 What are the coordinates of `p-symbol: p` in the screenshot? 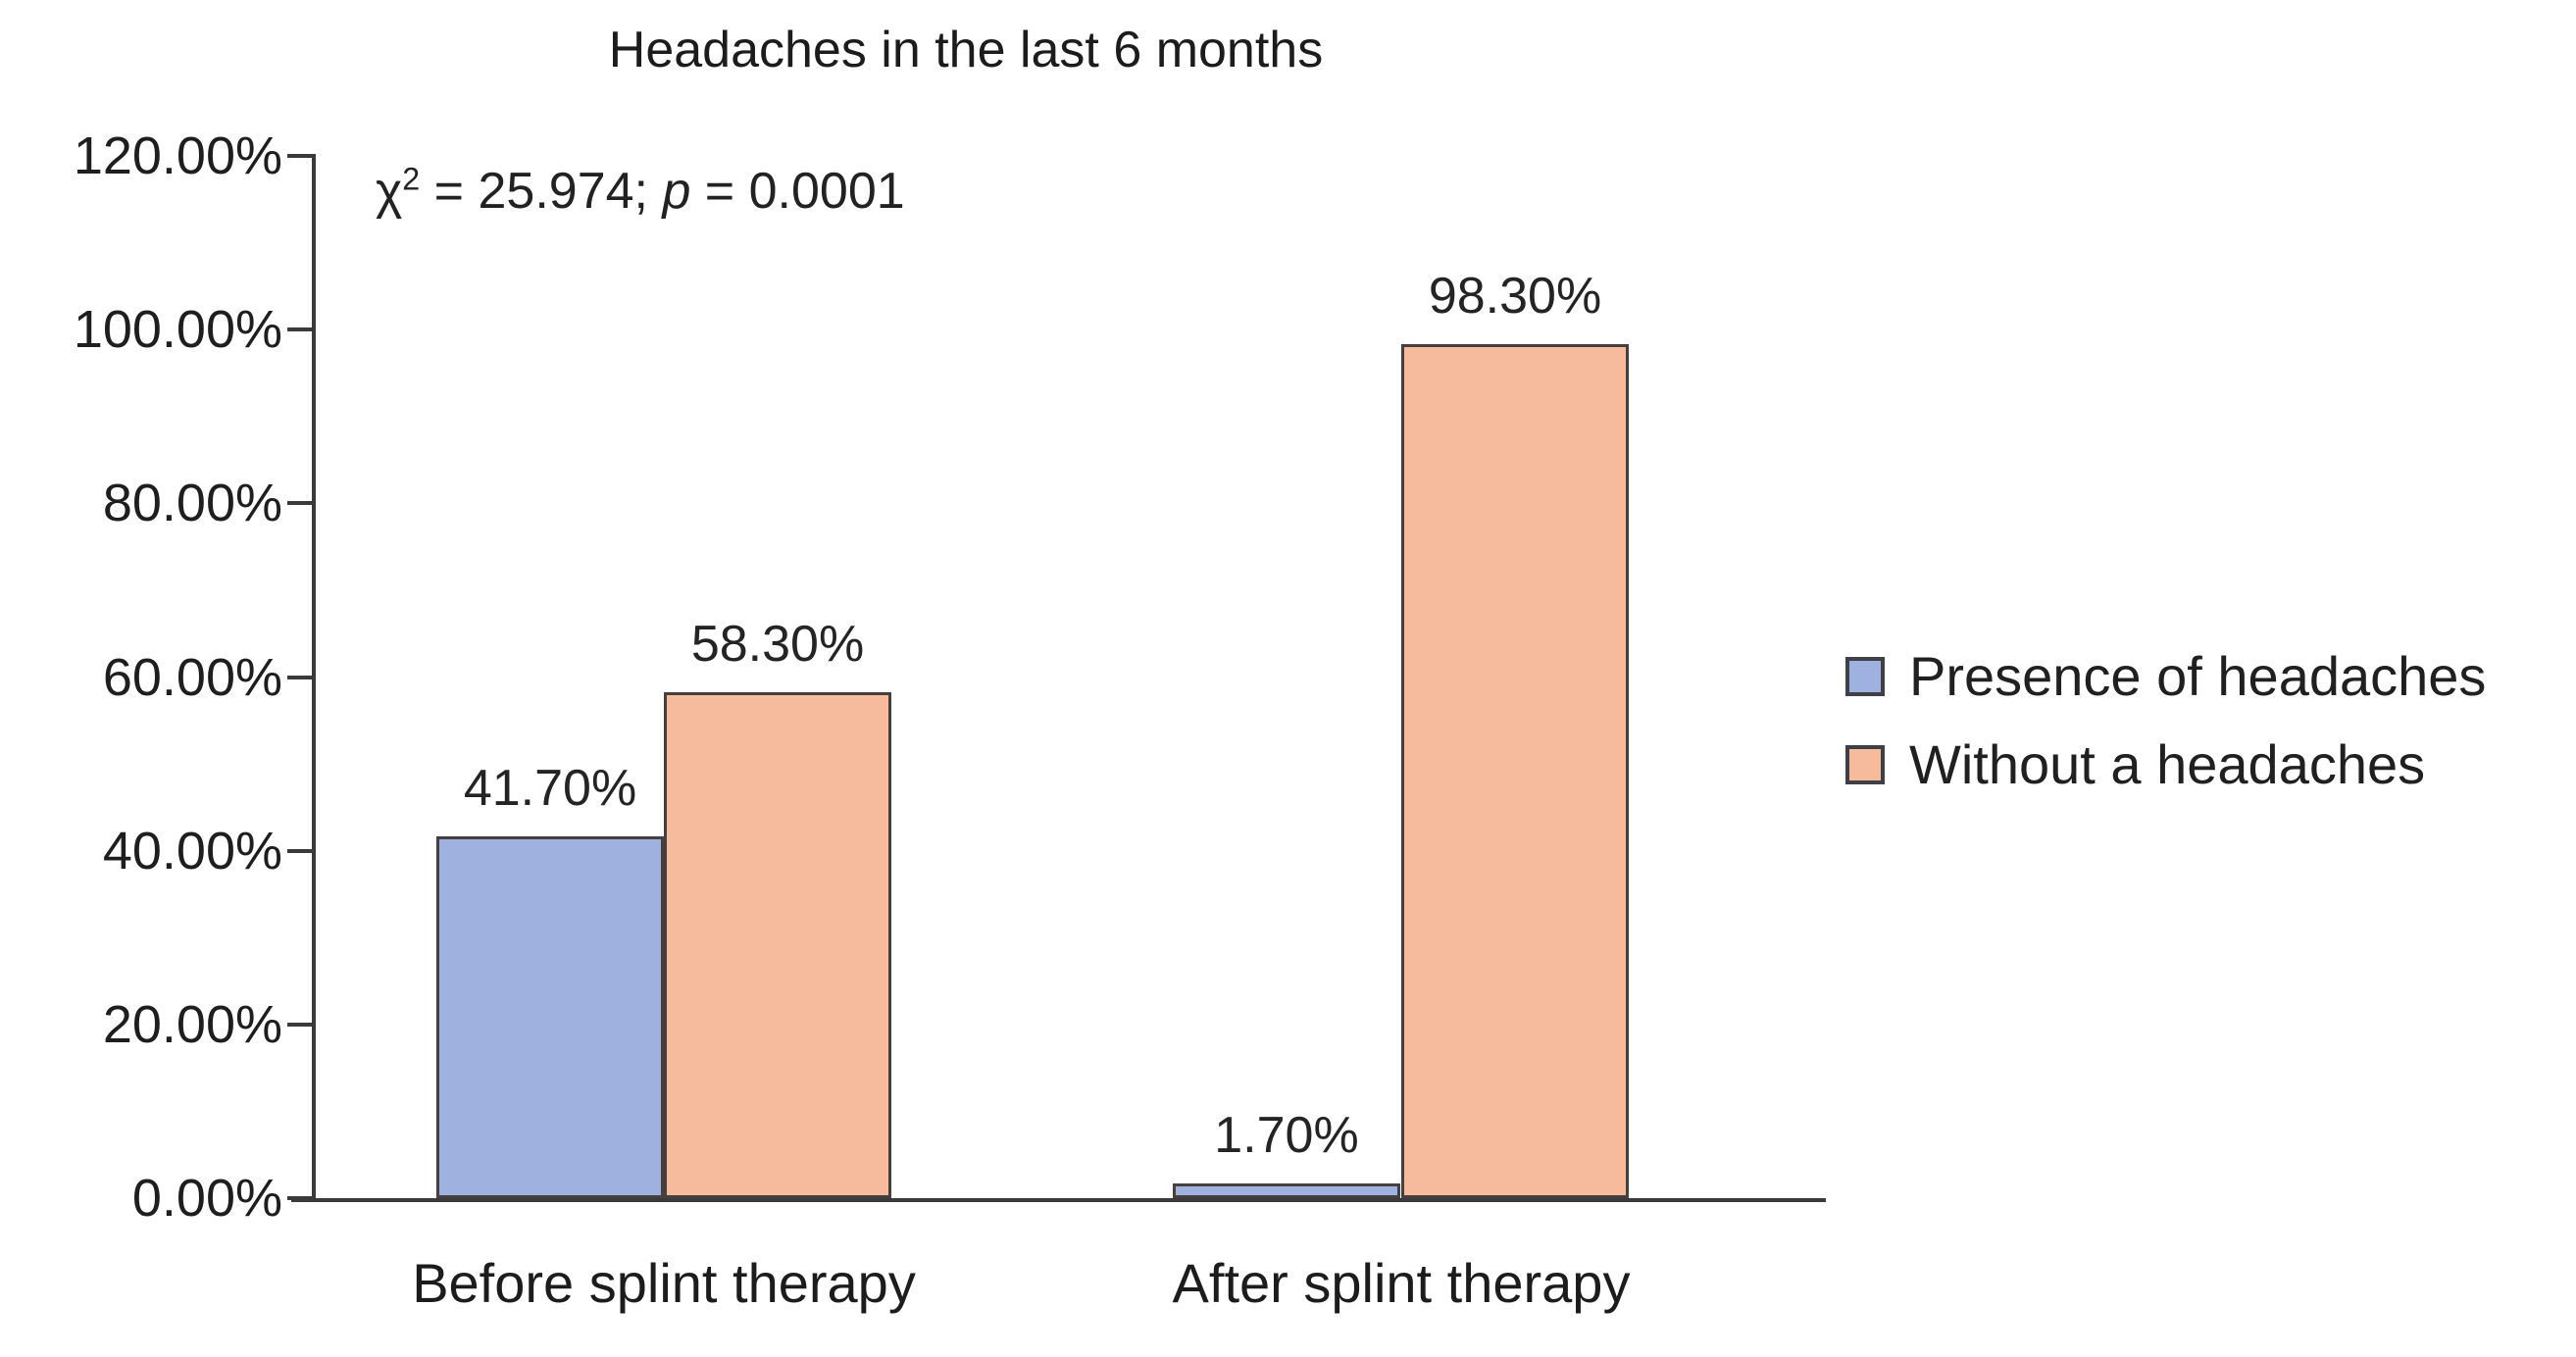 It's located at (676, 191).